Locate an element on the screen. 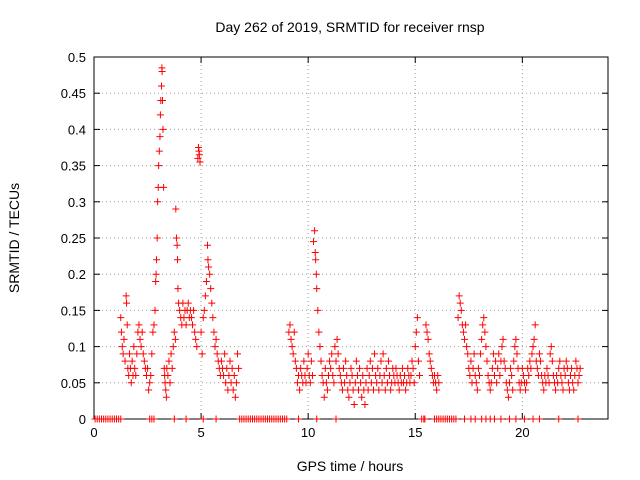 The width and height of the screenshot is (640, 480). x-tick-label: 5 is located at coordinates (200, 432).